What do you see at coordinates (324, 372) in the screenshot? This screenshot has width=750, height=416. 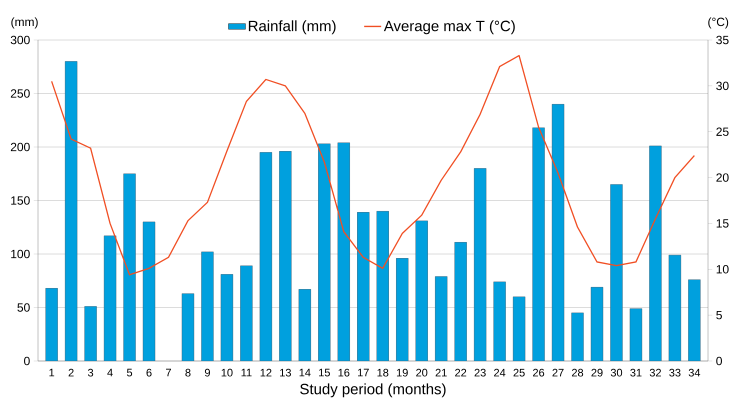 I see `x-tick-label: 15` at bounding box center [324, 372].